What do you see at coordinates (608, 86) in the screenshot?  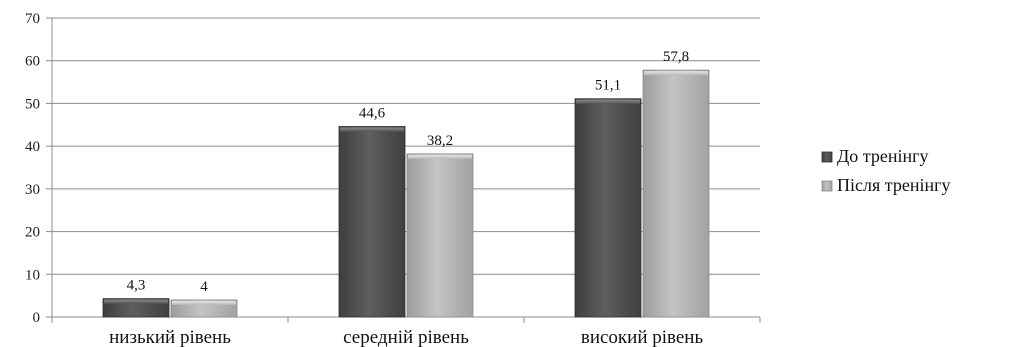 I see `data-label: 51,1` at bounding box center [608, 86].